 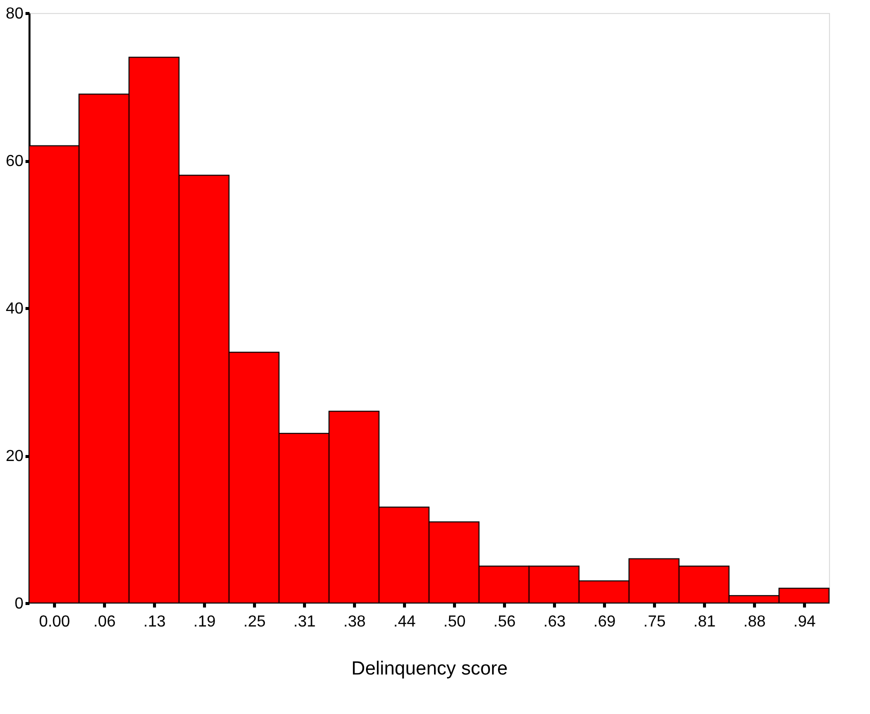 I want to click on y-tick-label: 20, so click(x=15, y=456).